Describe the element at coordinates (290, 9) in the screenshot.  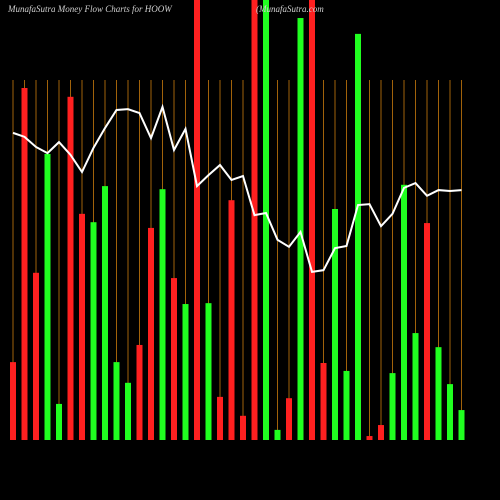
I see `chart-subtitle: (MunafaSutra.com` at that location.